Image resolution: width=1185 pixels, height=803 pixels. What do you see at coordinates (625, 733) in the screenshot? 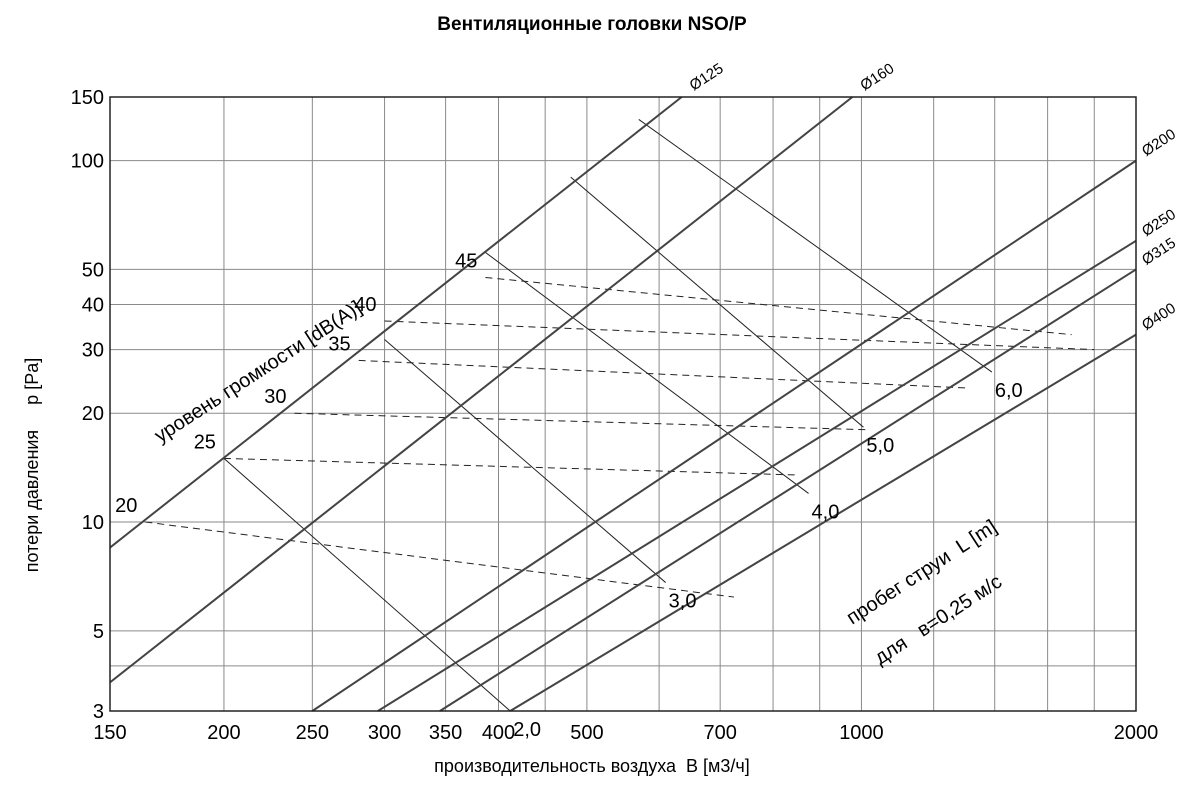
I see `x-tick-labels: 150 200 250 300 350 400 500 700 1000 2000` at bounding box center [625, 733].